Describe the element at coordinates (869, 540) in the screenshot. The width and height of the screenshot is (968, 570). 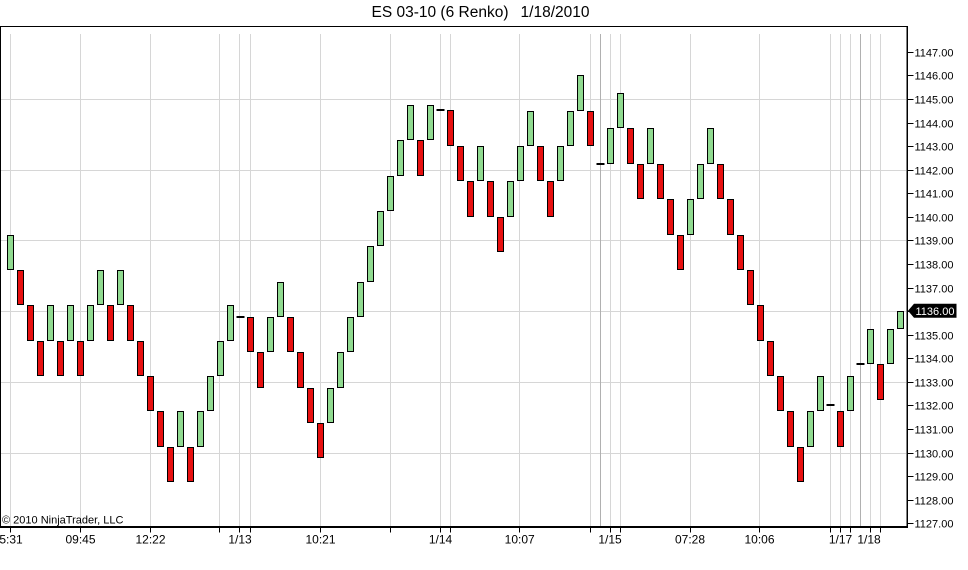
I see `svg-text: 1/18` at that location.